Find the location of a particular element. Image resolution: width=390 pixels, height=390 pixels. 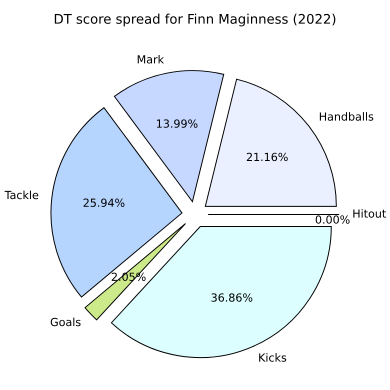

slice-label: Kicks is located at coordinates (272, 357).